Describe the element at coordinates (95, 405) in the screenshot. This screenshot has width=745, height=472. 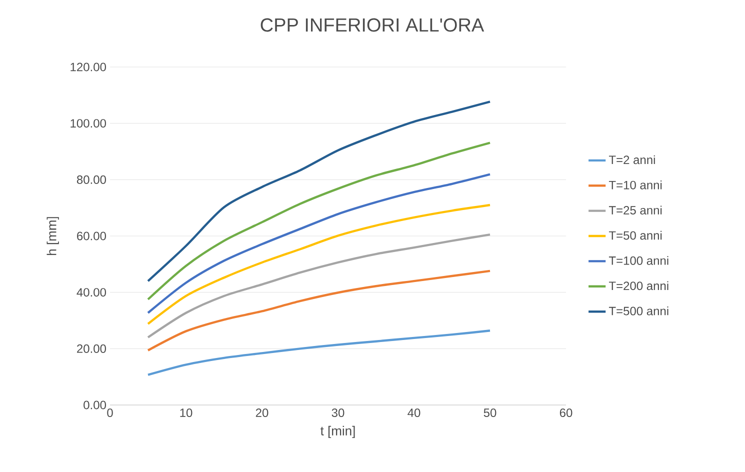
I see `y-tick-label: 0.00` at that location.